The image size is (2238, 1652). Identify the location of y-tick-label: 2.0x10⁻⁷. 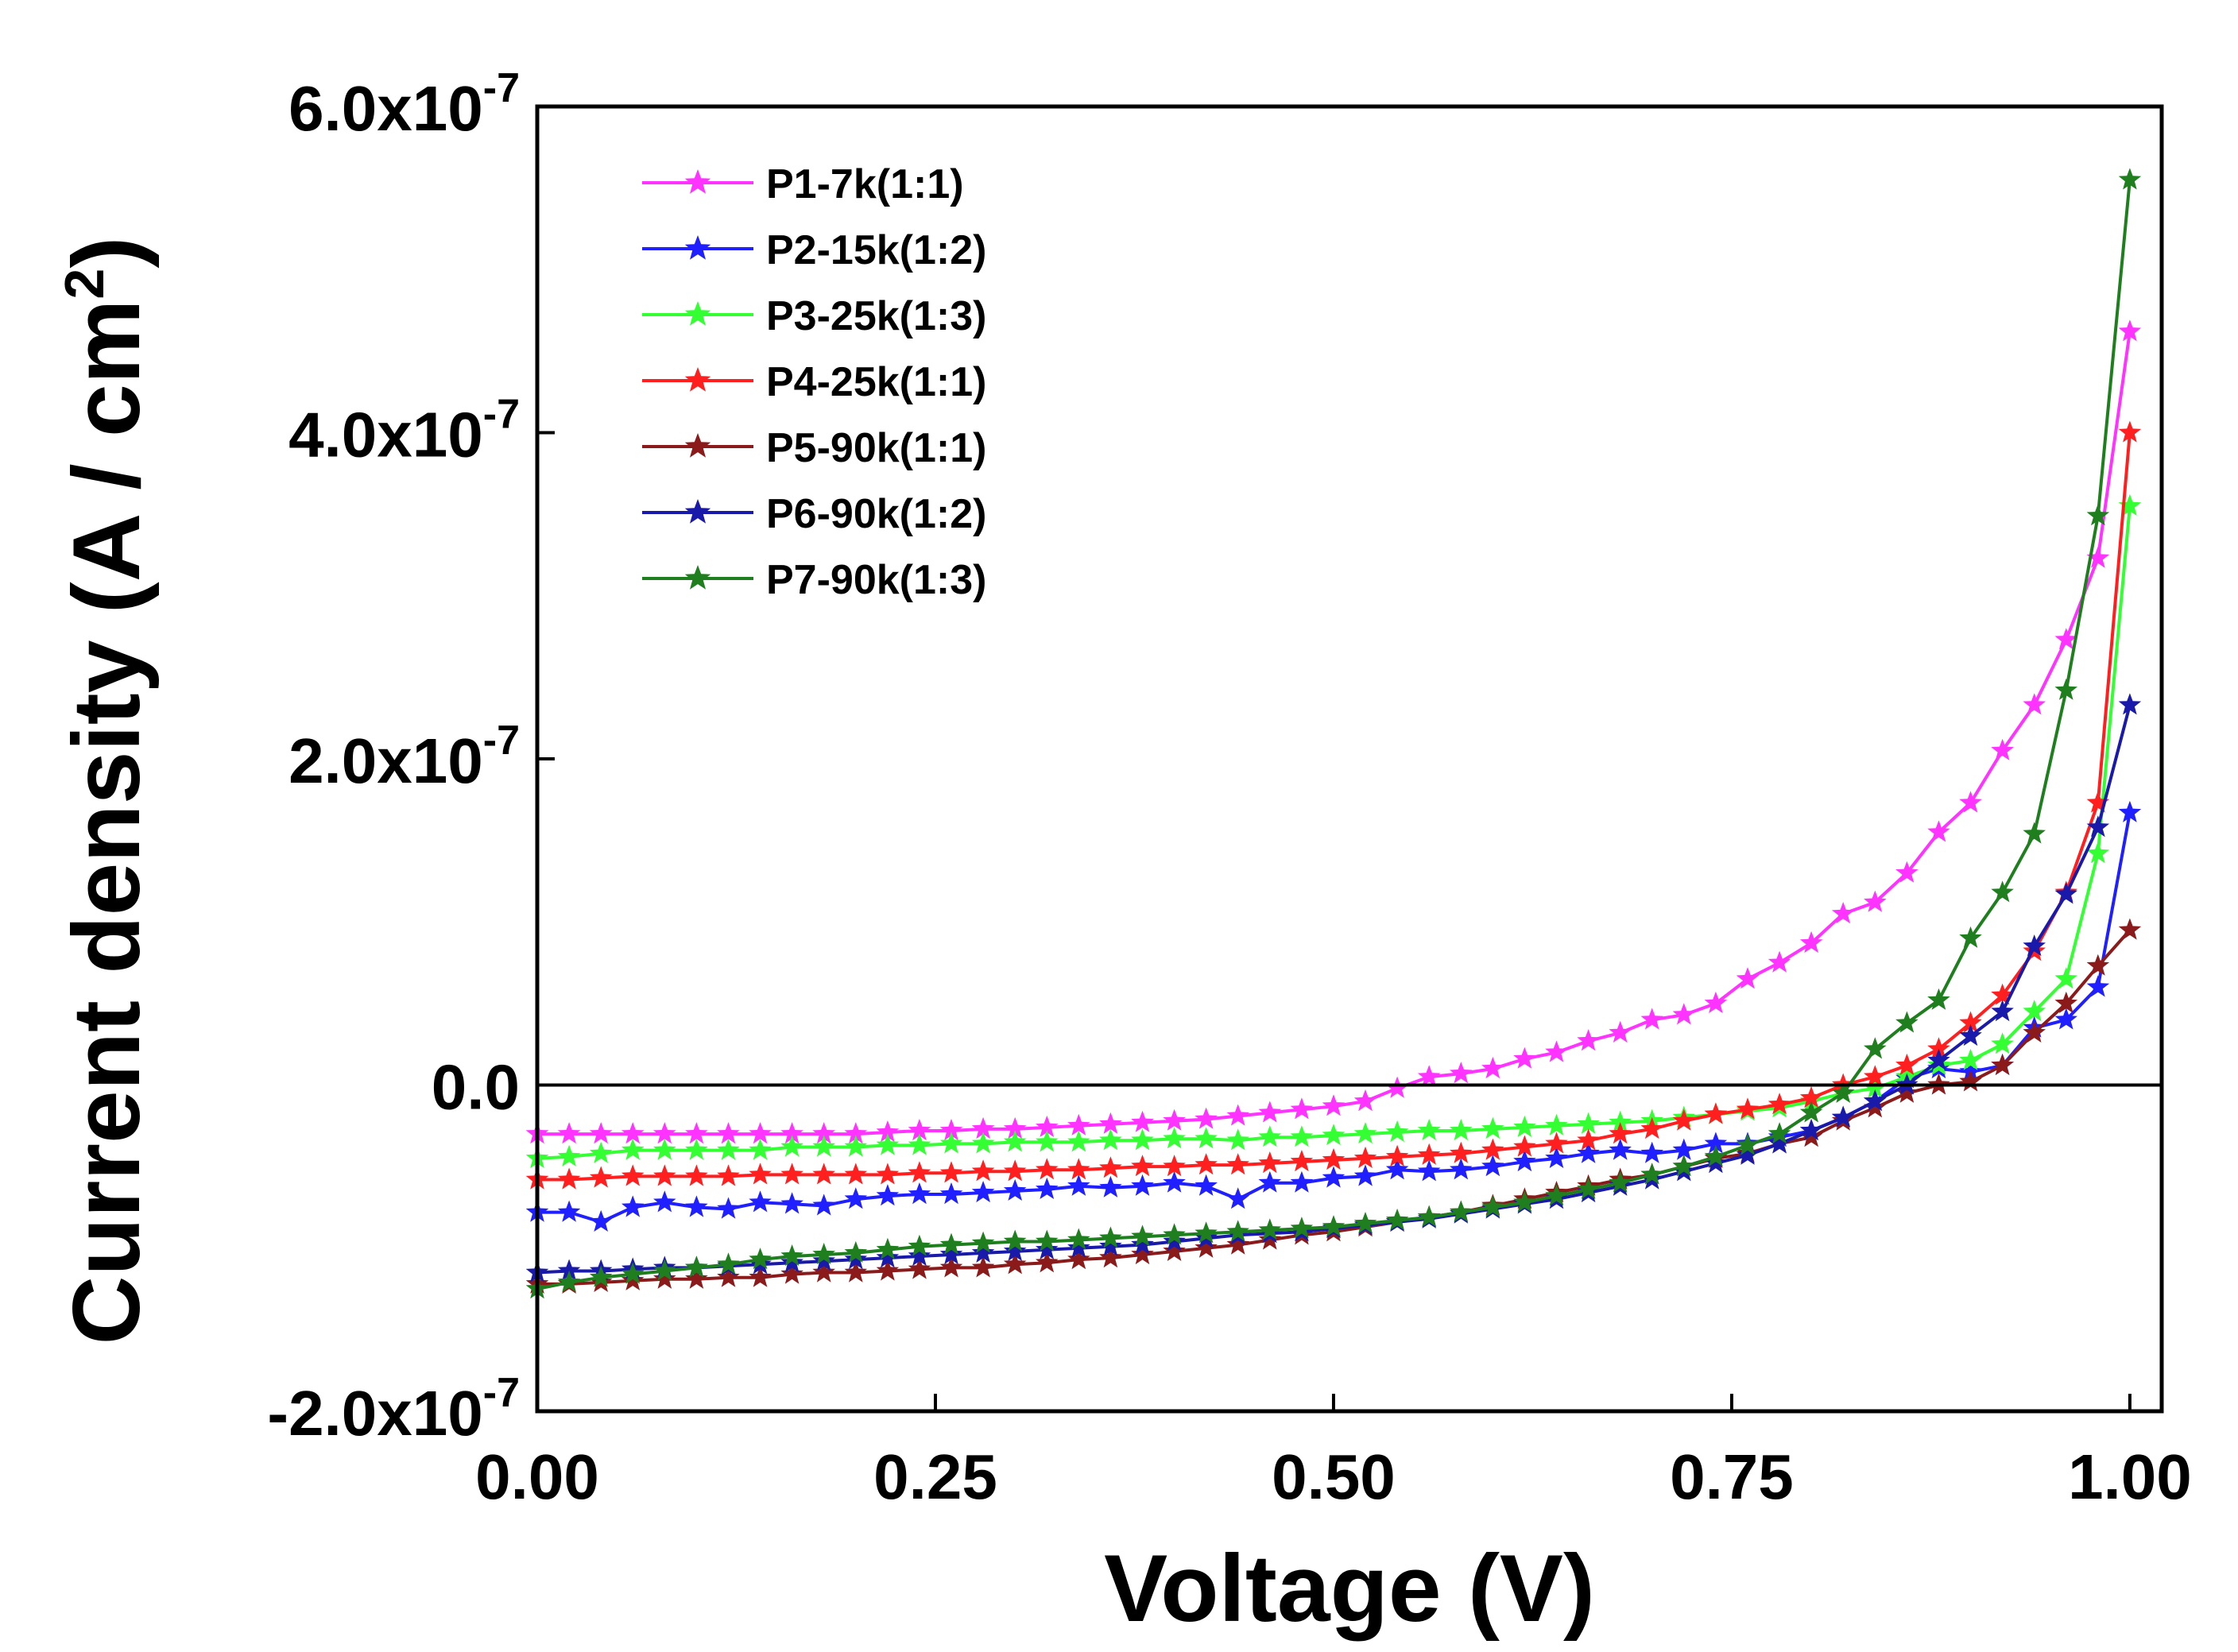
(404, 757).